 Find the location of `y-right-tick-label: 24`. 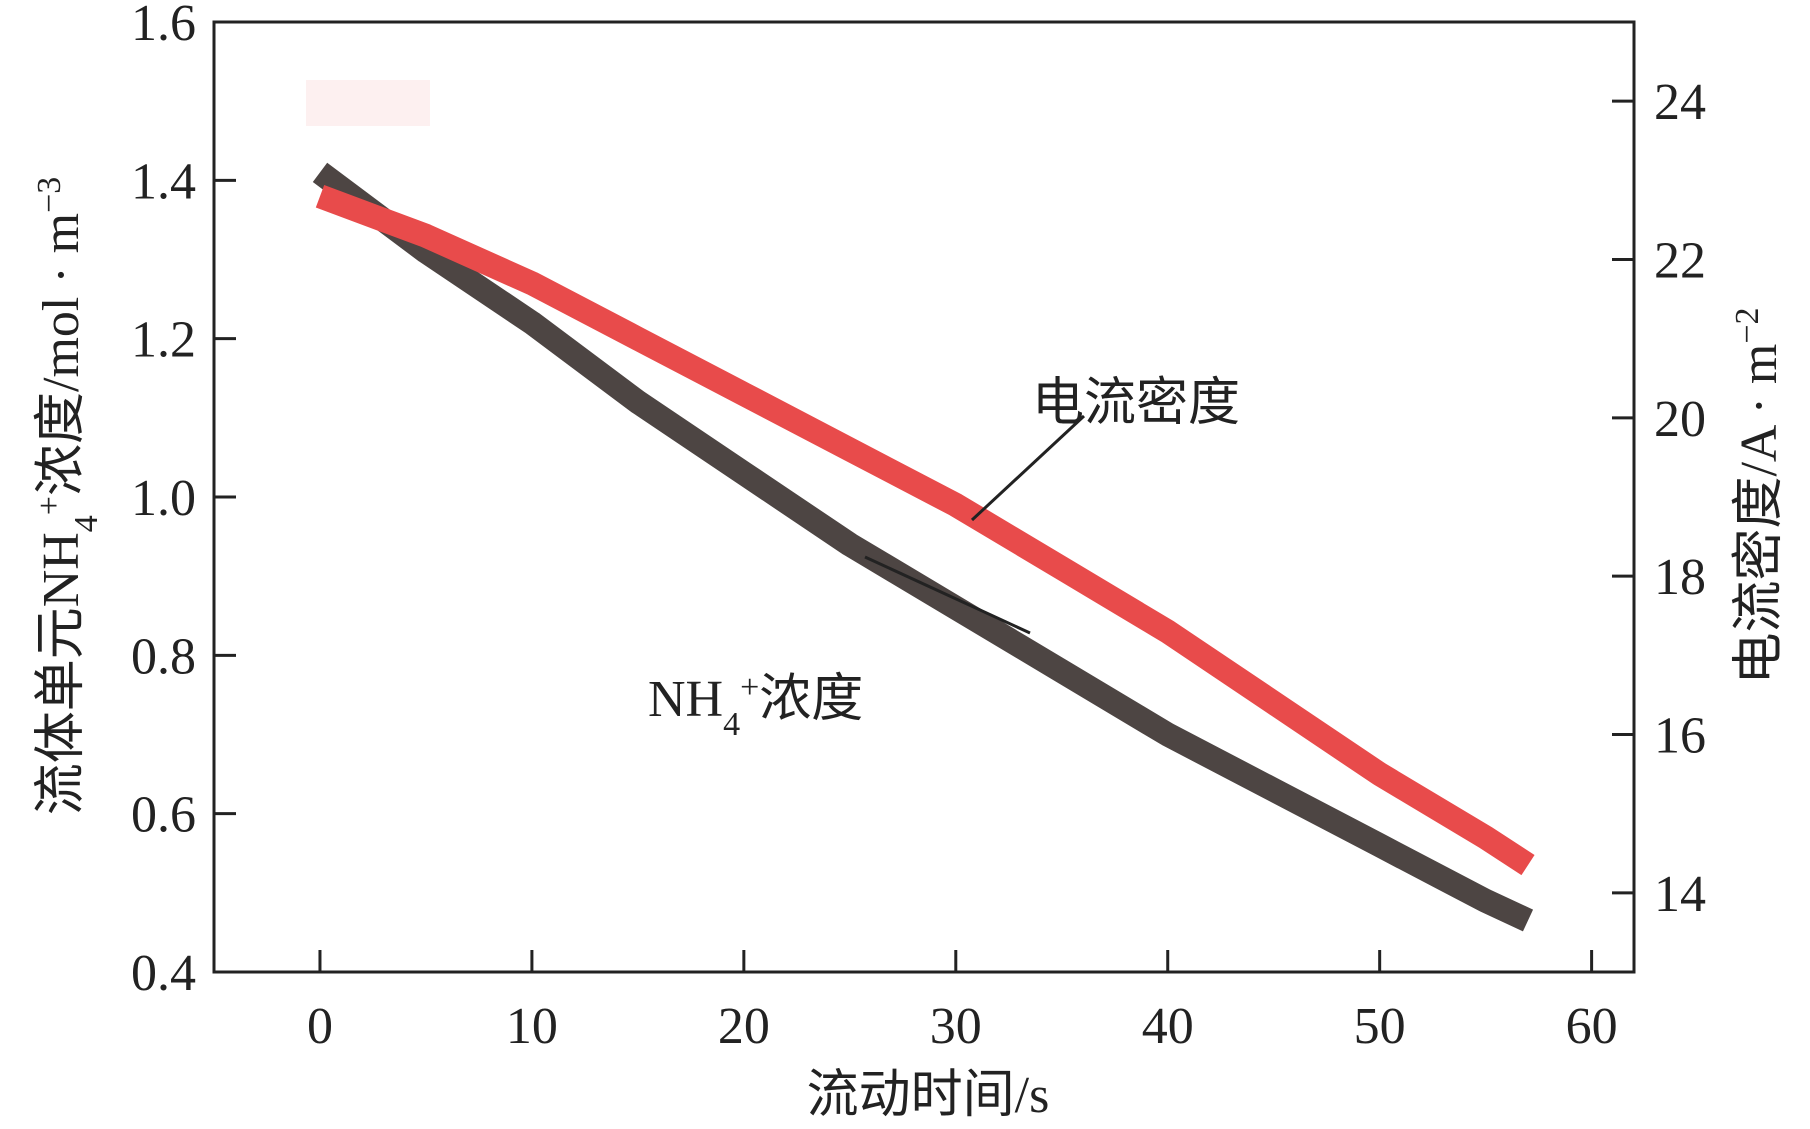

y-right-tick-label: 24 is located at coordinates (1680, 102).